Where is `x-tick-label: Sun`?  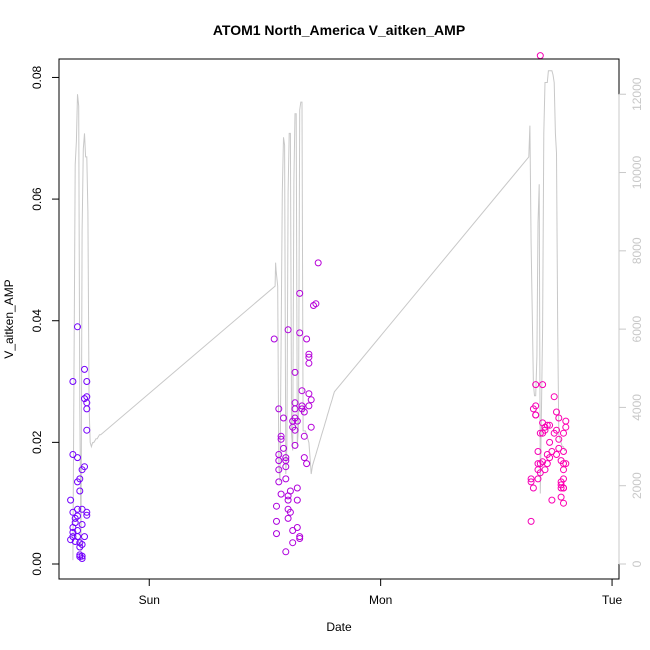
x-tick-label: Sun is located at coordinates (149, 600).